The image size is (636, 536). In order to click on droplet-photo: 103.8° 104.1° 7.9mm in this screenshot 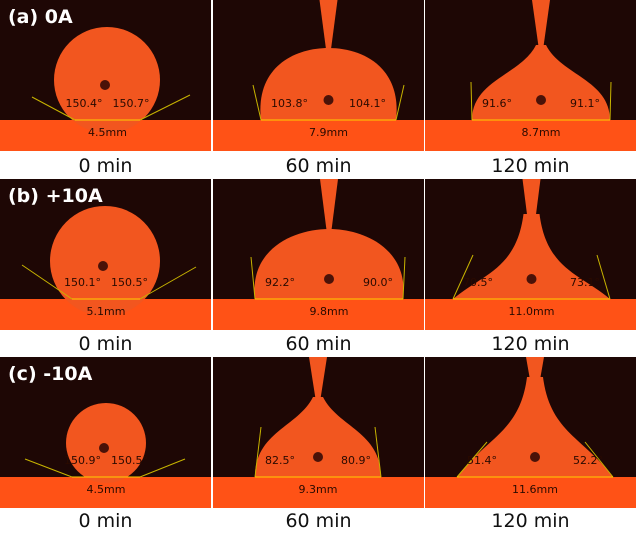, I will do `click(318, 75)`.